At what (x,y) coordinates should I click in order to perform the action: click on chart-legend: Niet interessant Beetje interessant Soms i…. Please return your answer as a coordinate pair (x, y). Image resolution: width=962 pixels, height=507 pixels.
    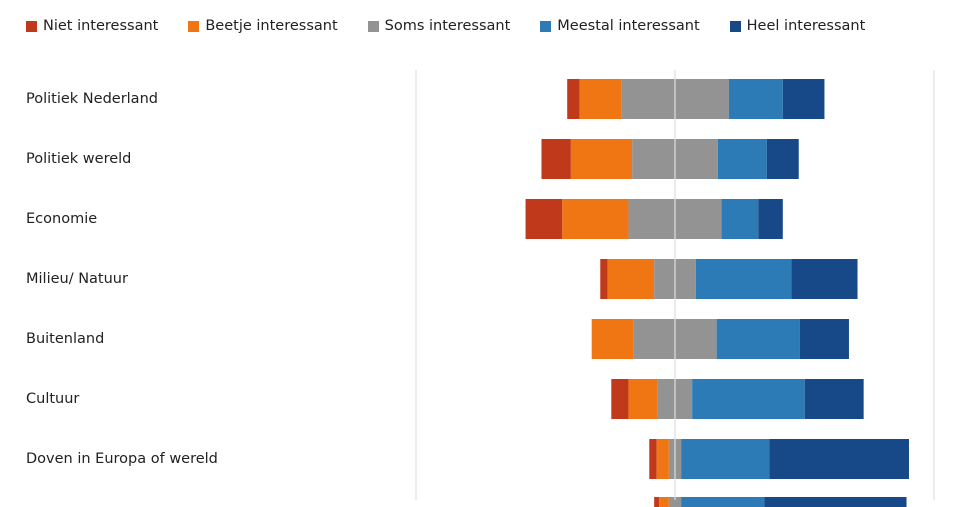
    Looking at the image, I should click on (460, 26).